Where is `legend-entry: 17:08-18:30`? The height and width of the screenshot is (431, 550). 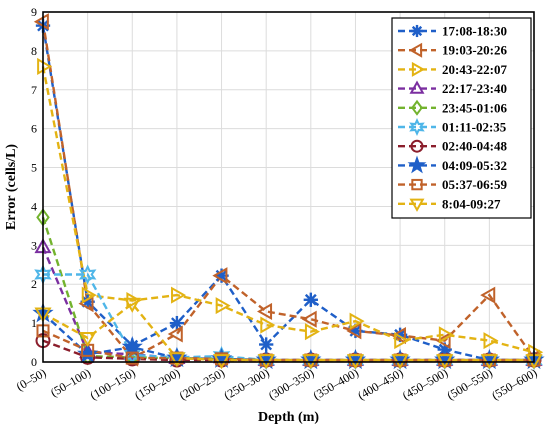
legend-entry: 17:08-18:30 is located at coordinates (452, 31).